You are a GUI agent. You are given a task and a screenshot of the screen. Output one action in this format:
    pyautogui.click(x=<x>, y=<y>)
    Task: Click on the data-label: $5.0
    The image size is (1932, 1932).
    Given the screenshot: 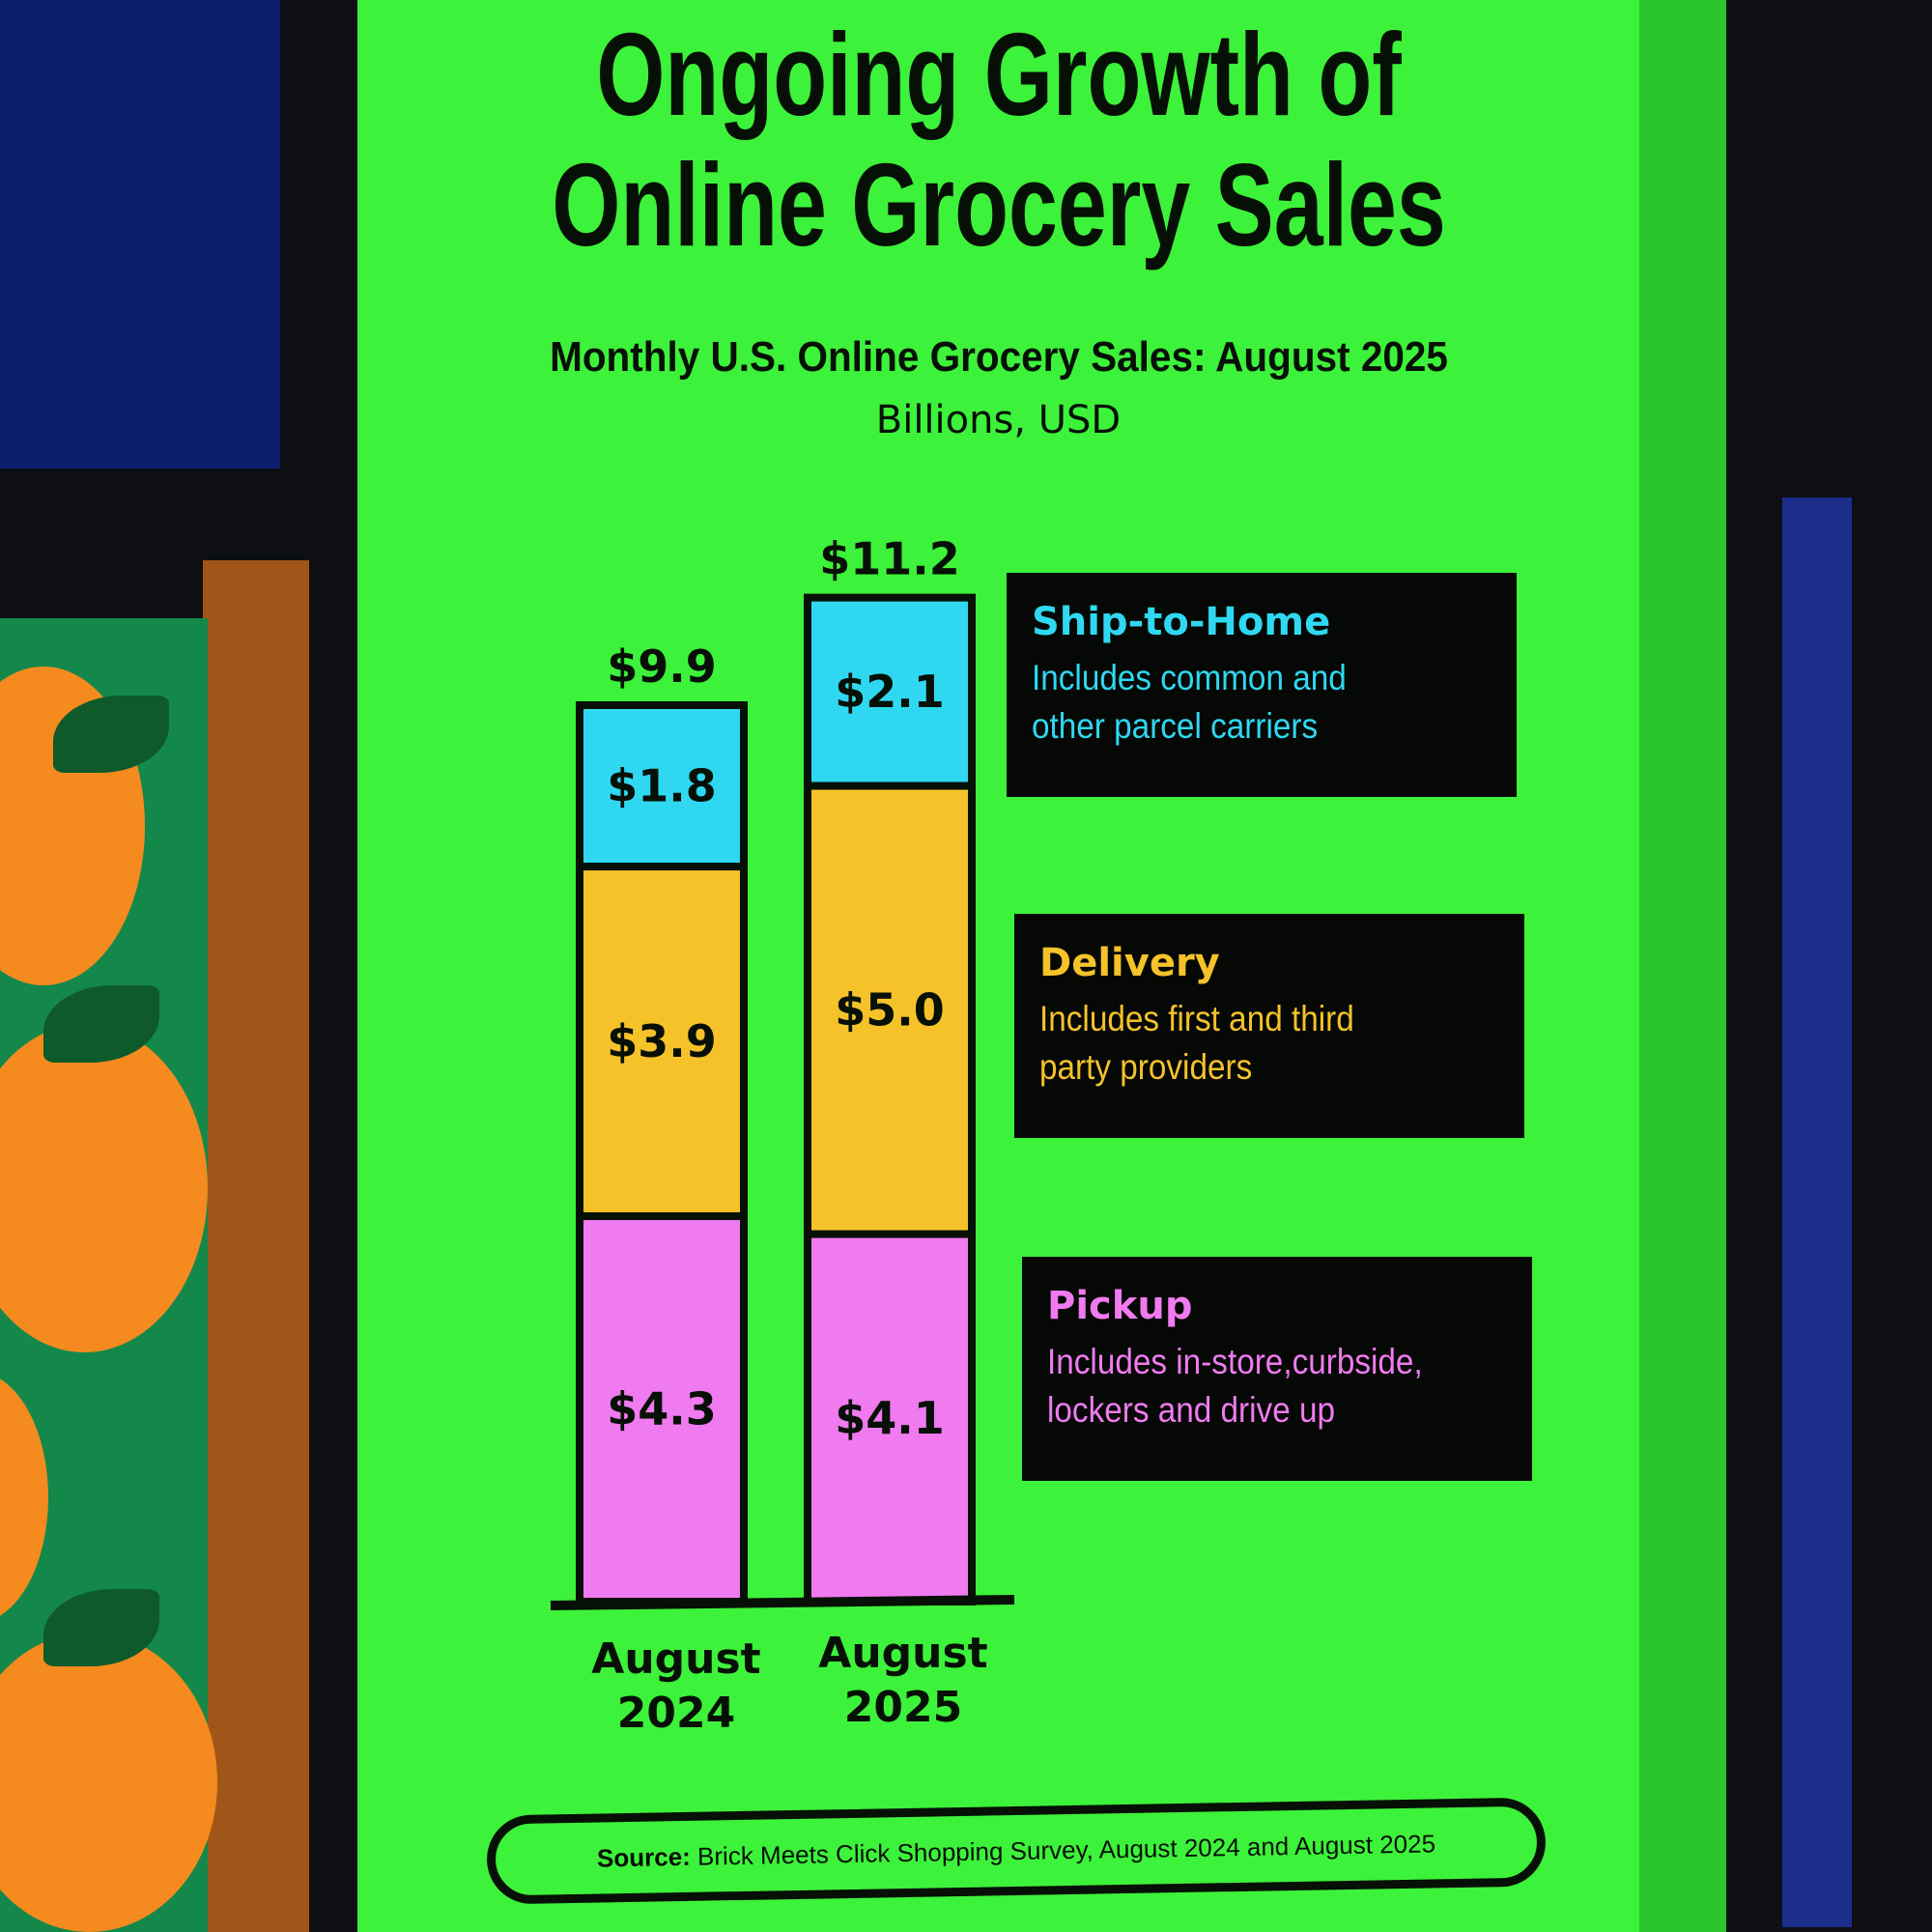 What is the action you would take?
    pyautogui.click(x=890, y=1011)
    